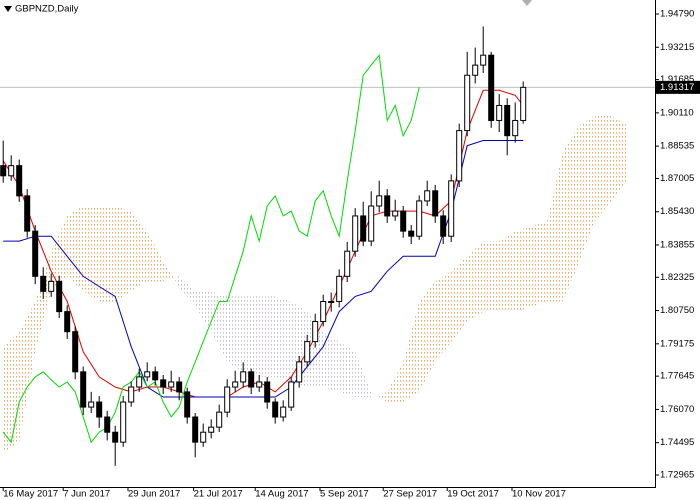 The width and height of the screenshot is (700, 500). What do you see at coordinates (677, 277) in the screenshot?
I see `y-tick-label: 1.82325` at bounding box center [677, 277].